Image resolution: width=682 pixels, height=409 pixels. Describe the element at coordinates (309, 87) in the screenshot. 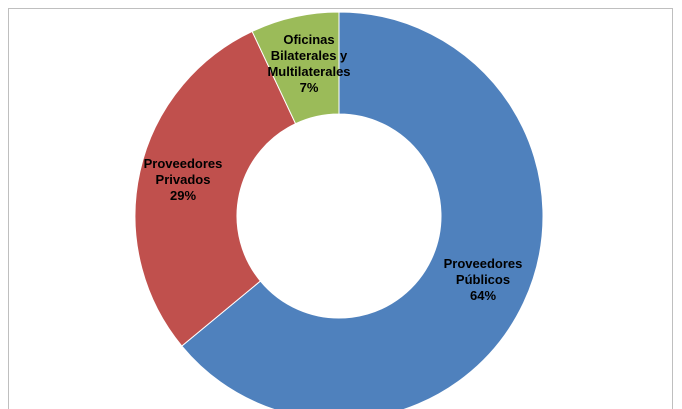

I see `value-label: 7%` at that location.